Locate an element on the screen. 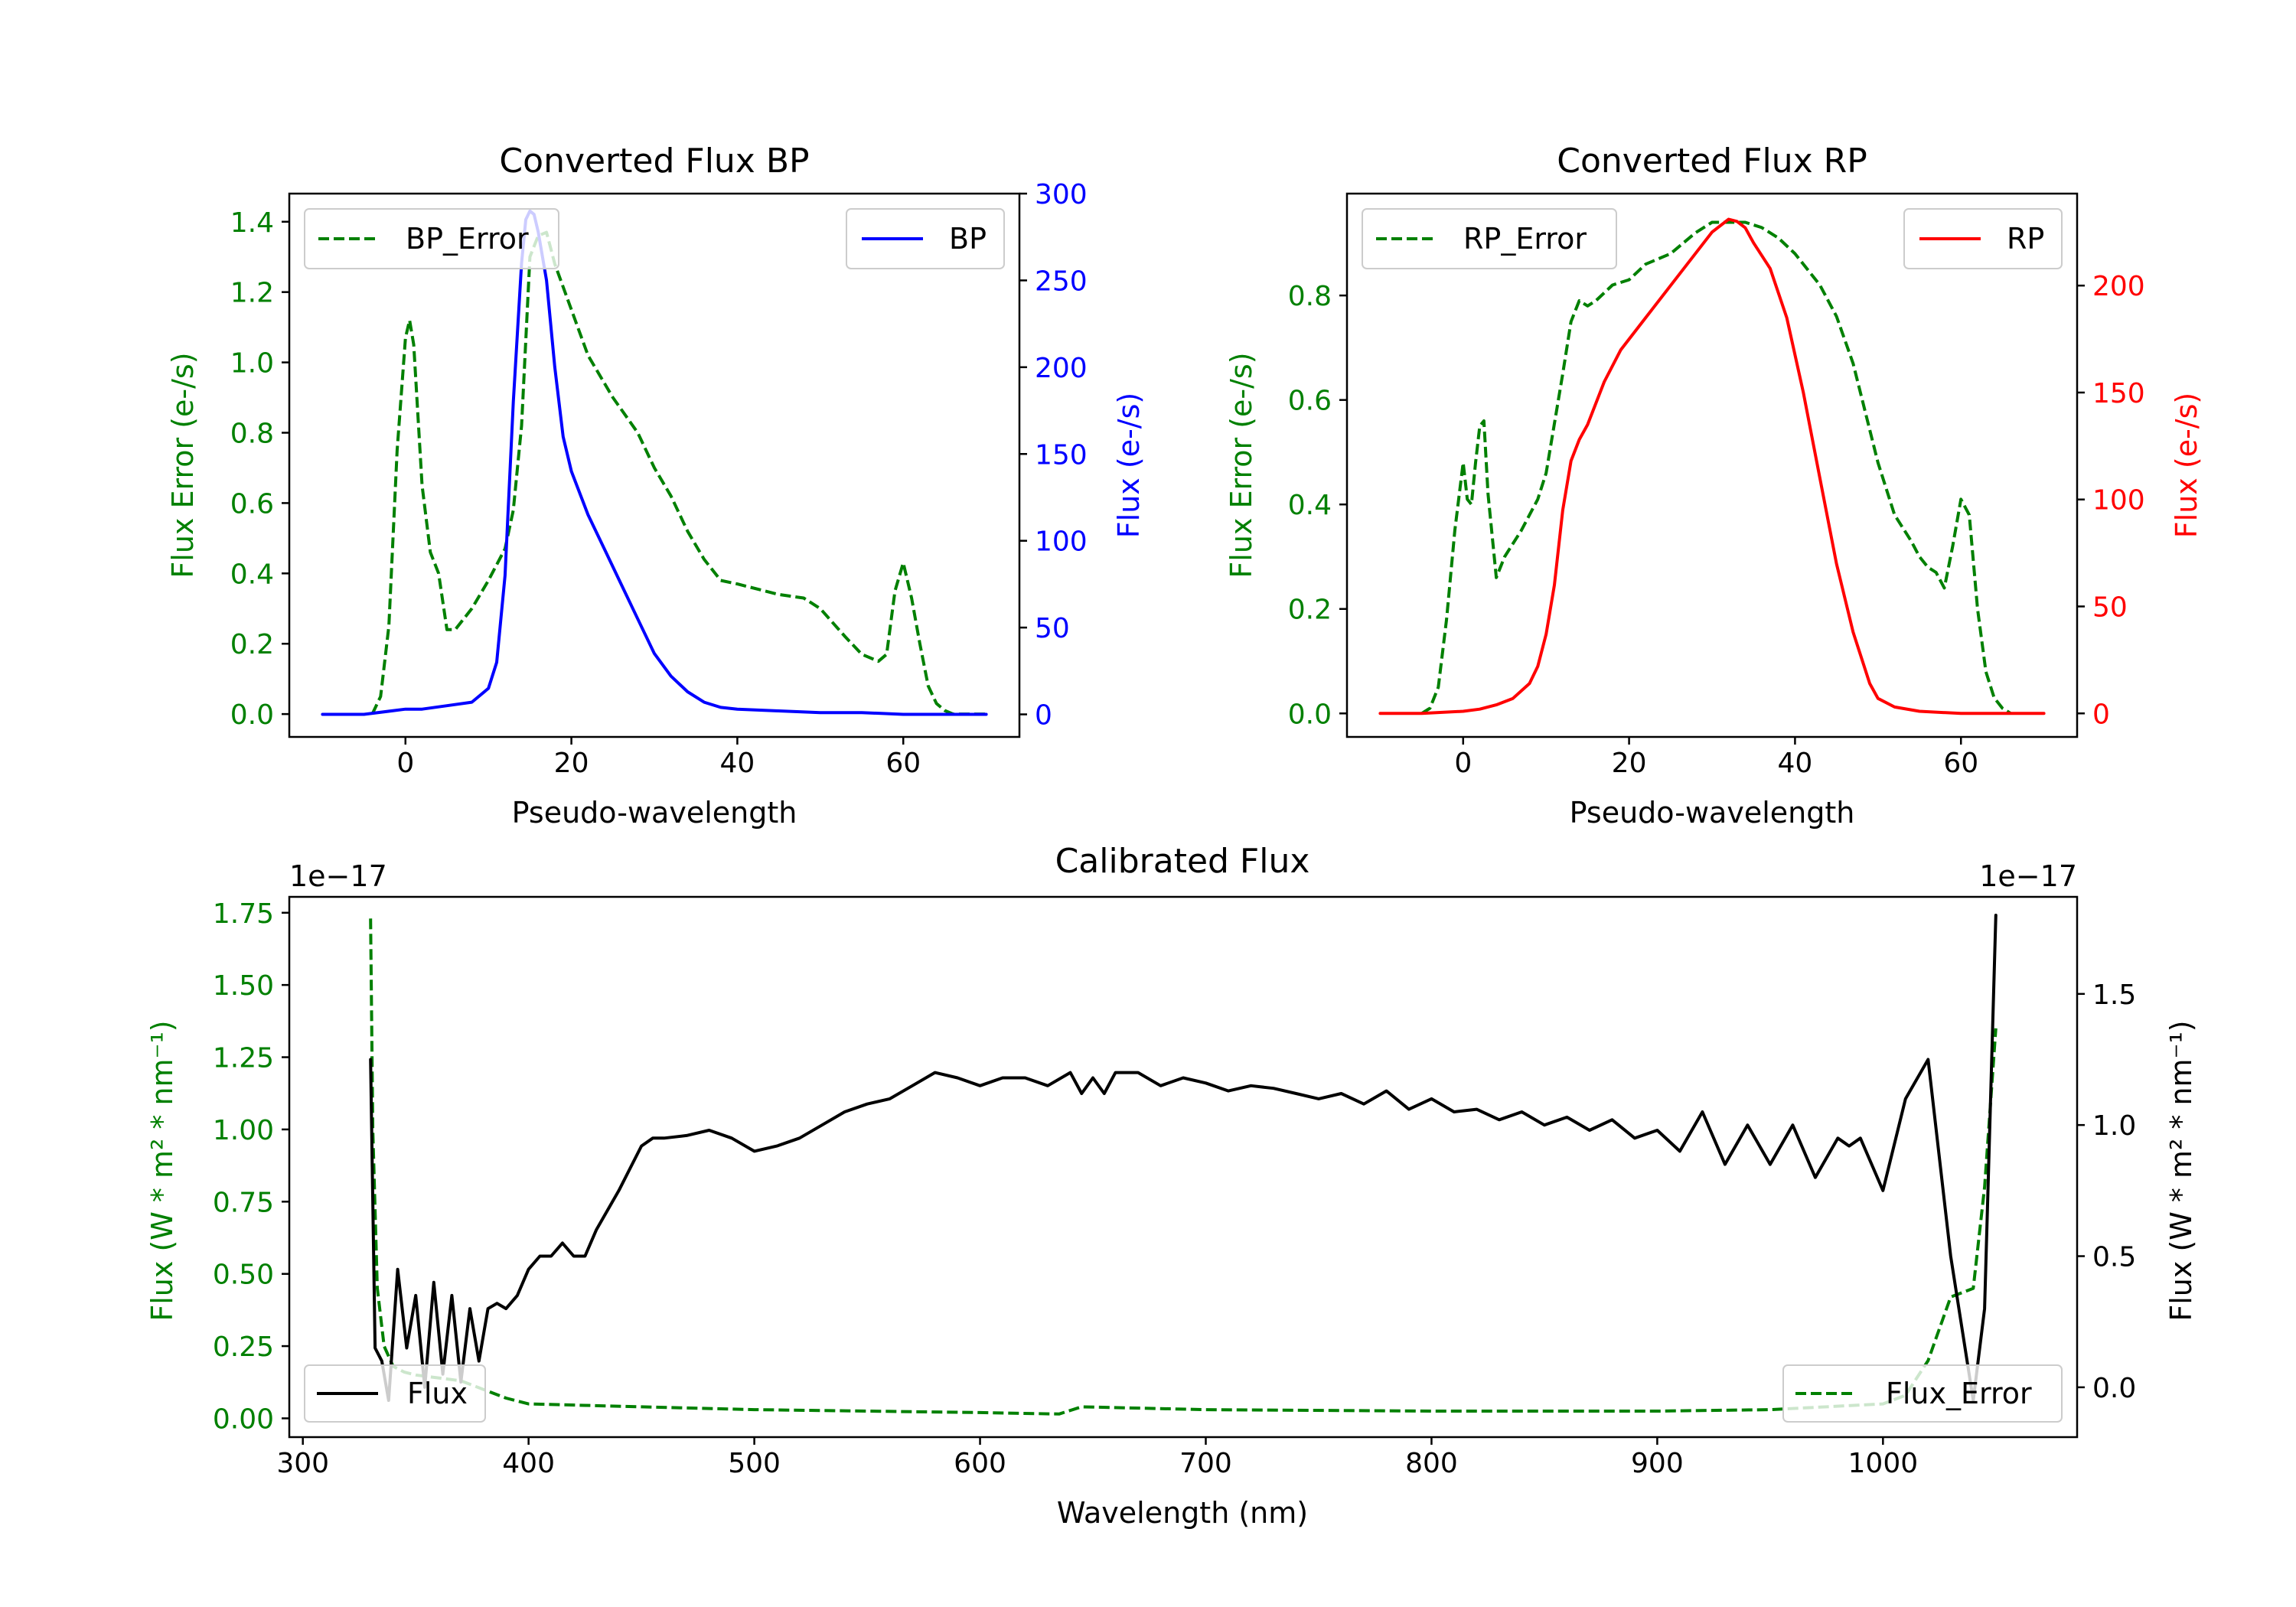 The image size is (2296, 1607). y-tick-label-right: 1.0 is located at coordinates (2114, 1126).